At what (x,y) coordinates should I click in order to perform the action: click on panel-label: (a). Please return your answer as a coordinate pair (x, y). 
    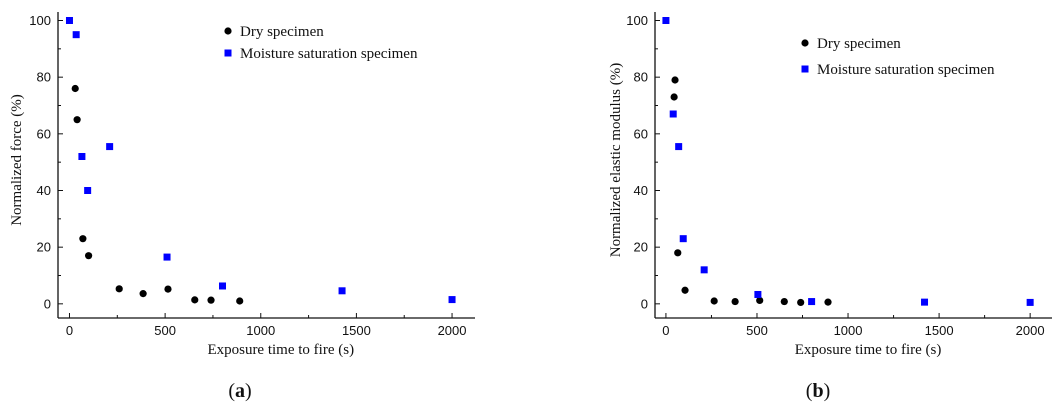
    Looking at the image, I should click on (239, 391).